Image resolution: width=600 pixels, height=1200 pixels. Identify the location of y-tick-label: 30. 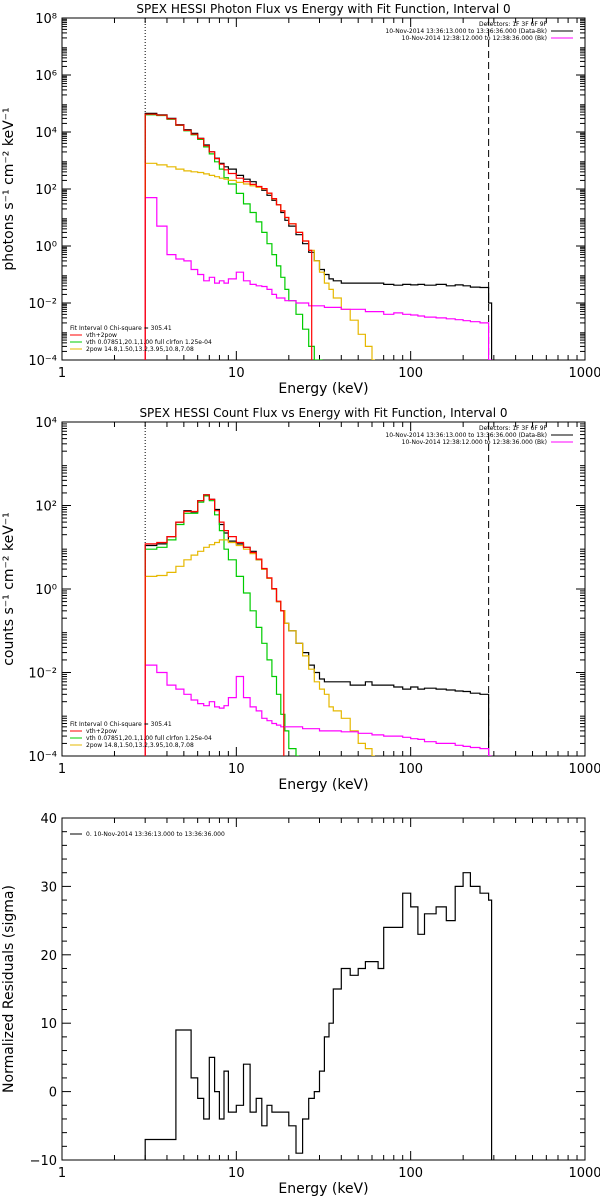
(48, 887).